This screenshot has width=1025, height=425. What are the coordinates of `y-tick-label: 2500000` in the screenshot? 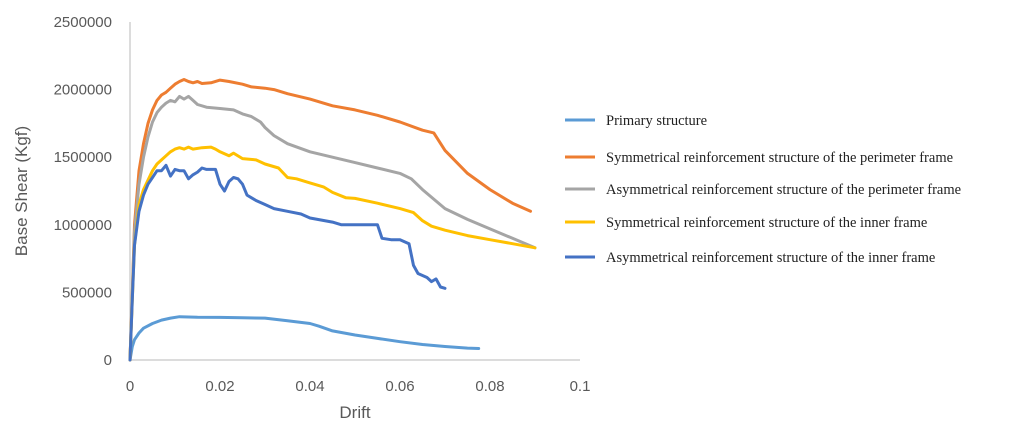 It's located at (83, 22).